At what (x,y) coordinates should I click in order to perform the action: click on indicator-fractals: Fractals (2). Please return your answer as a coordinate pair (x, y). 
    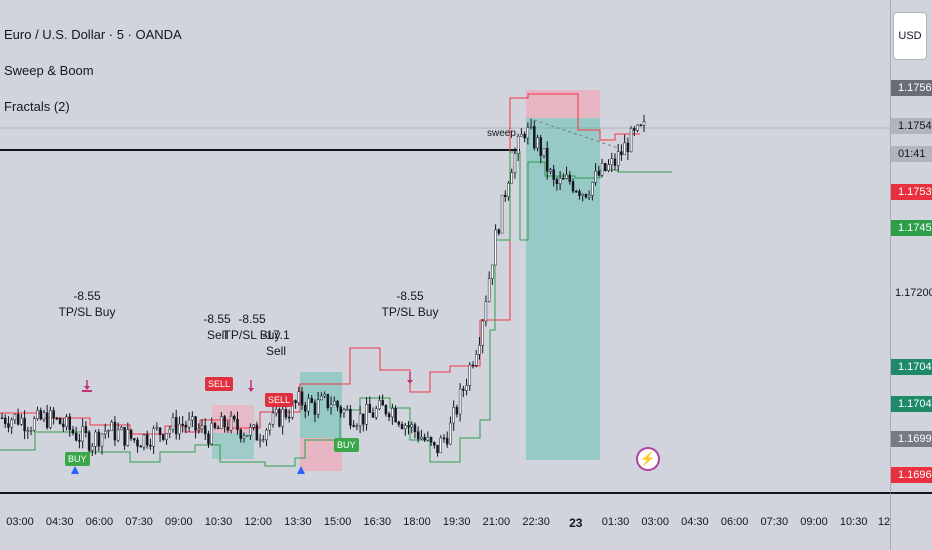
    Looking at the image, I should click on (37, 106).